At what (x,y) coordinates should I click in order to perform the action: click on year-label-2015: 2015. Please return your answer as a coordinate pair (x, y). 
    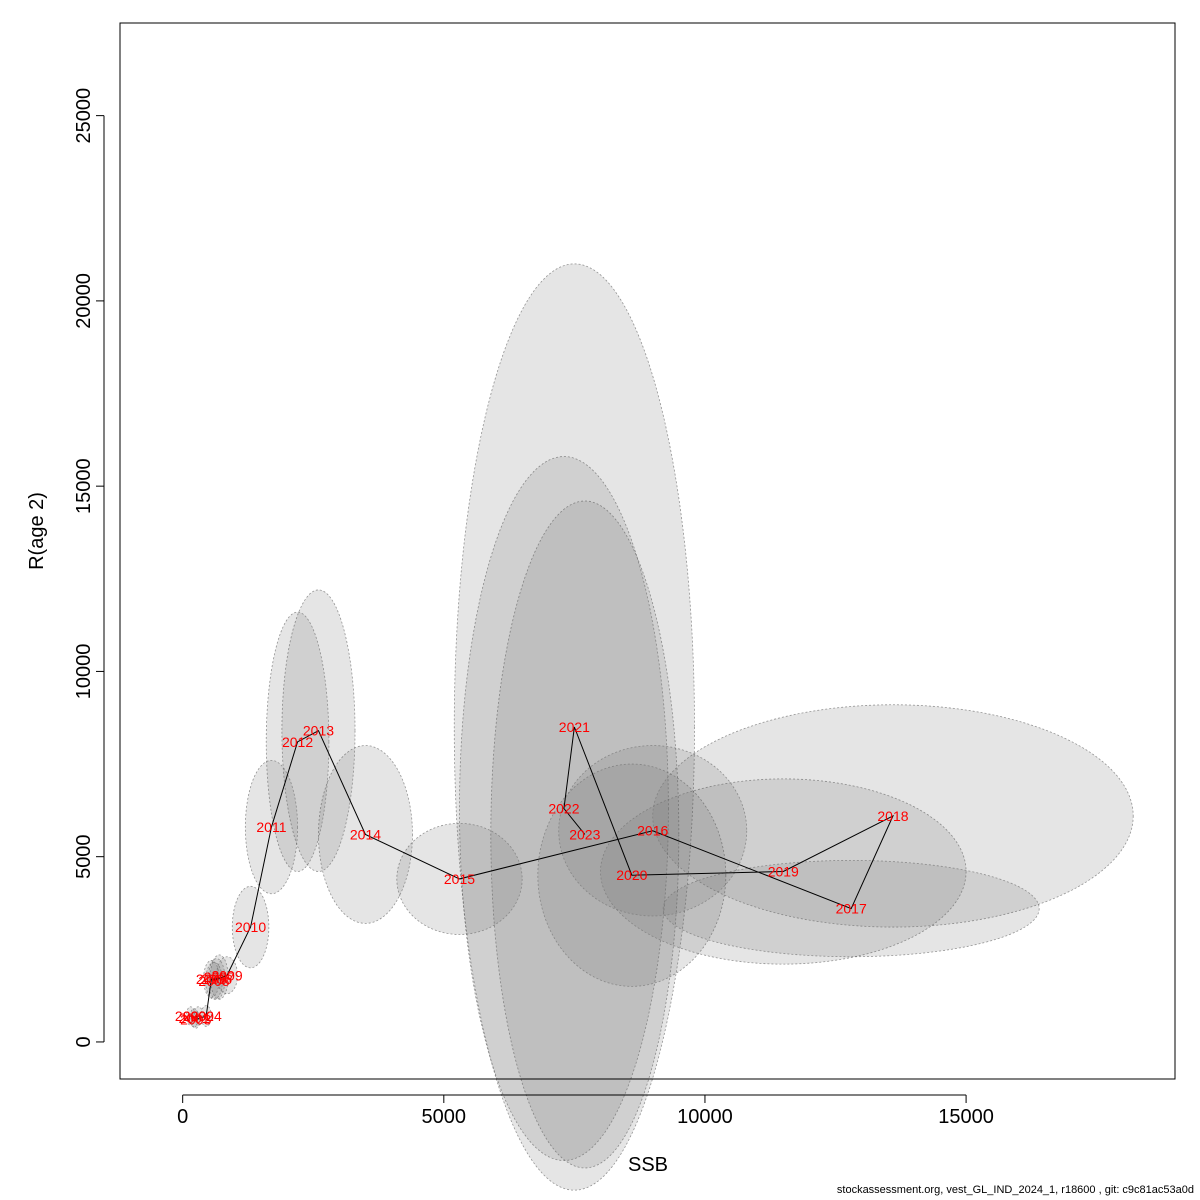
    Looking at the image, I should click on (459, 879).